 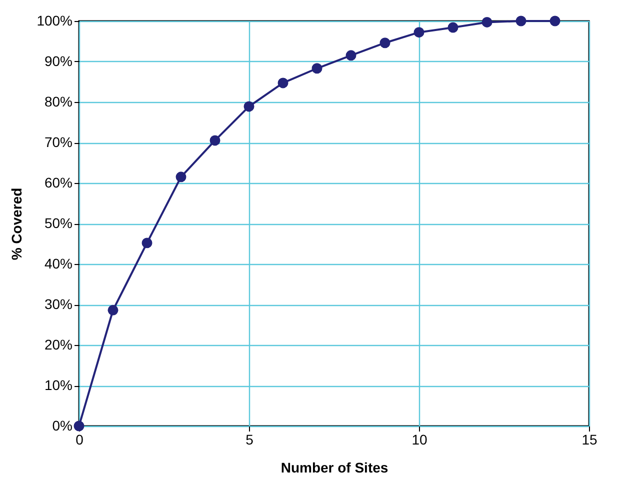 What do you see at coordinates (58, 304) in the screenshot?
I see `y-tick-label: 30%` at bounding box center [58, 304].